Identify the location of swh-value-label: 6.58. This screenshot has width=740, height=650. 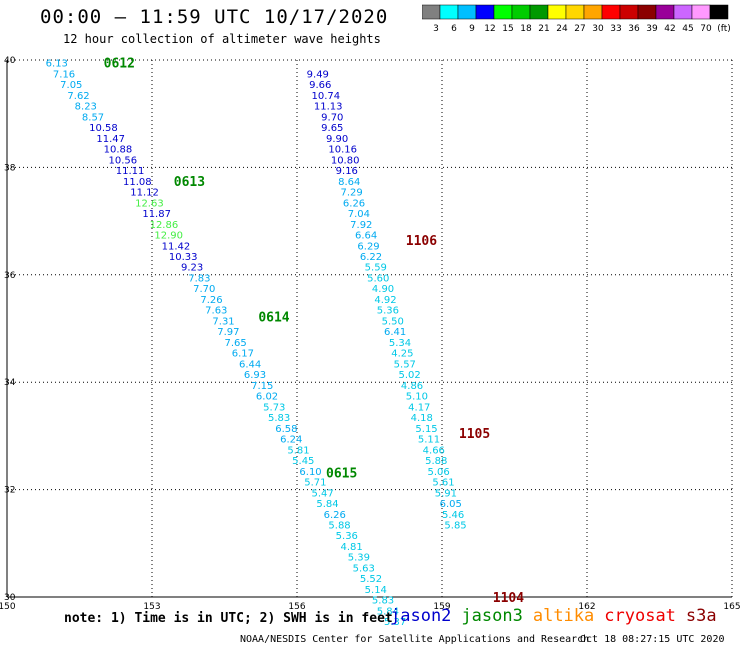
(286, 429).